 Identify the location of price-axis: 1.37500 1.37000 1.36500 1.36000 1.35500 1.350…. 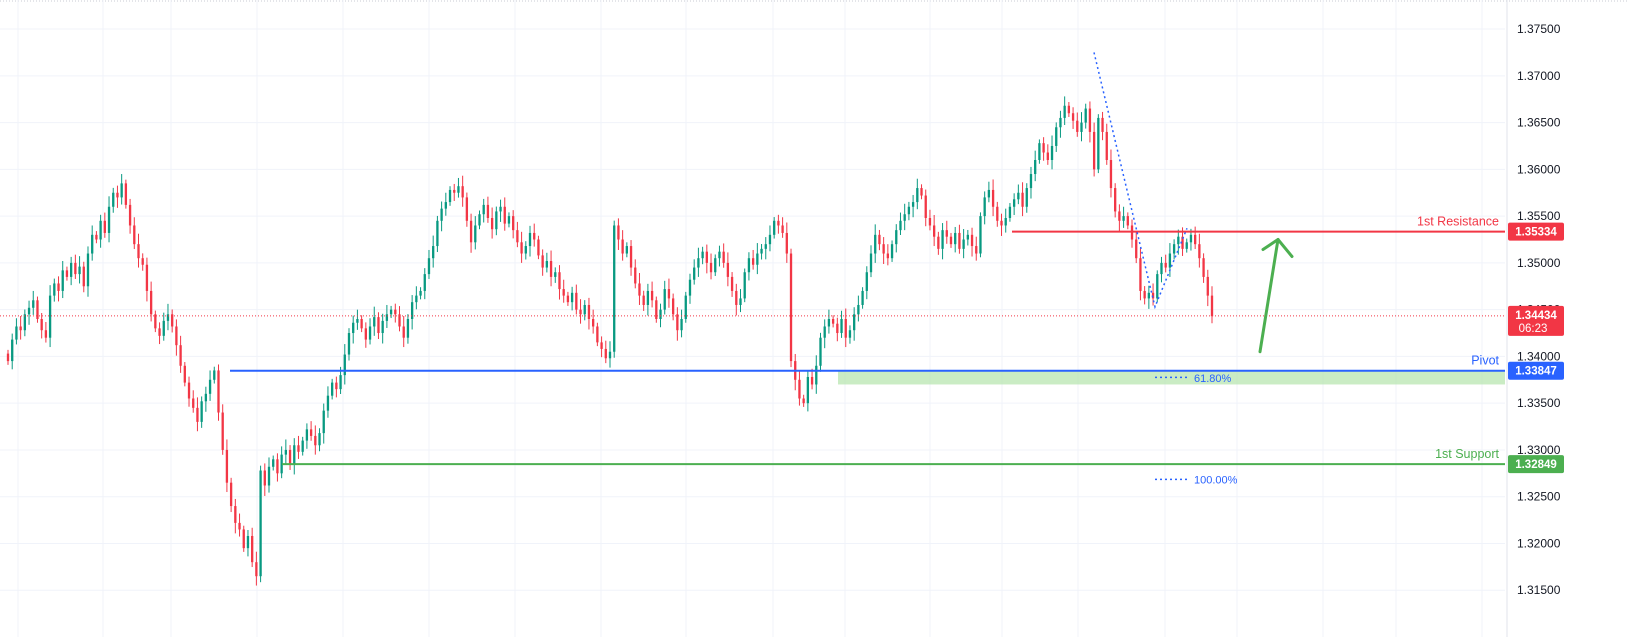
(1535, 318).